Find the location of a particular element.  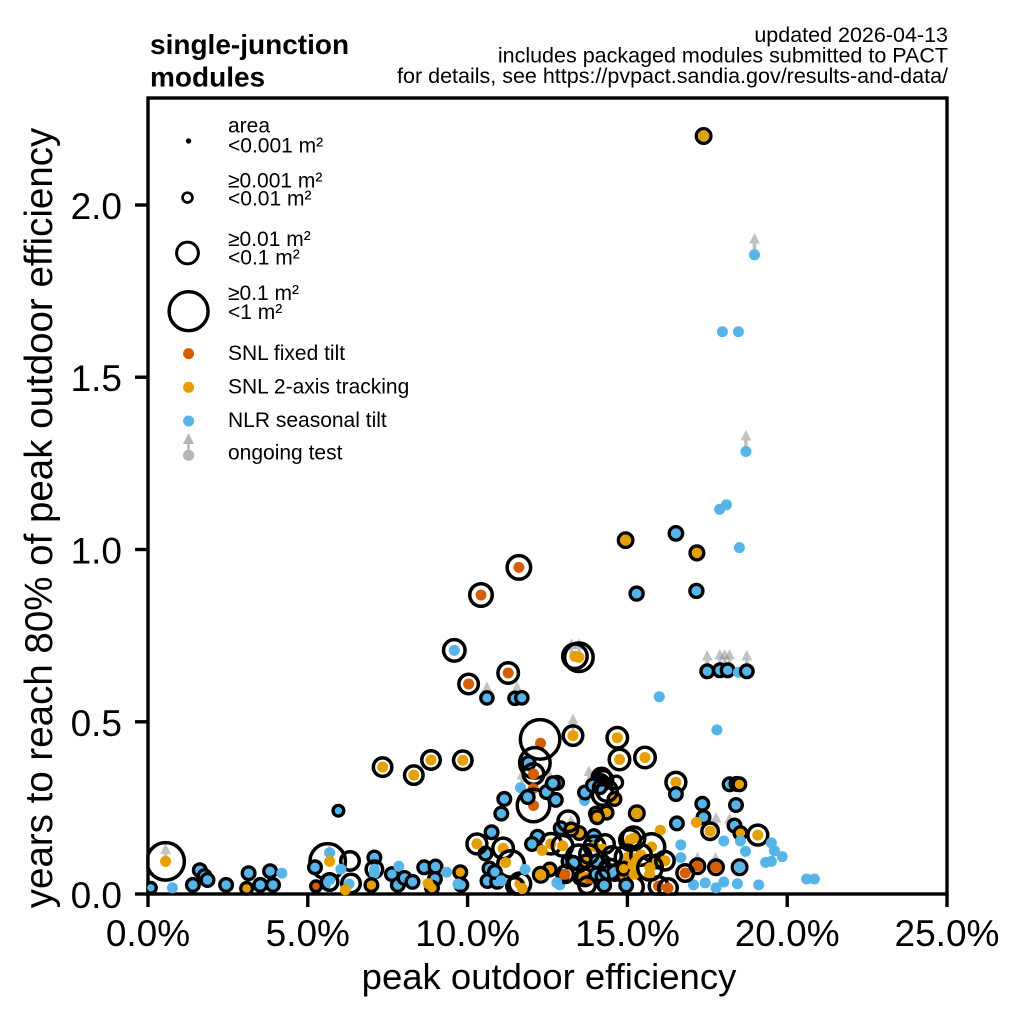

svg-text: ≥0.1 m² is located at coordinates (263, 293).